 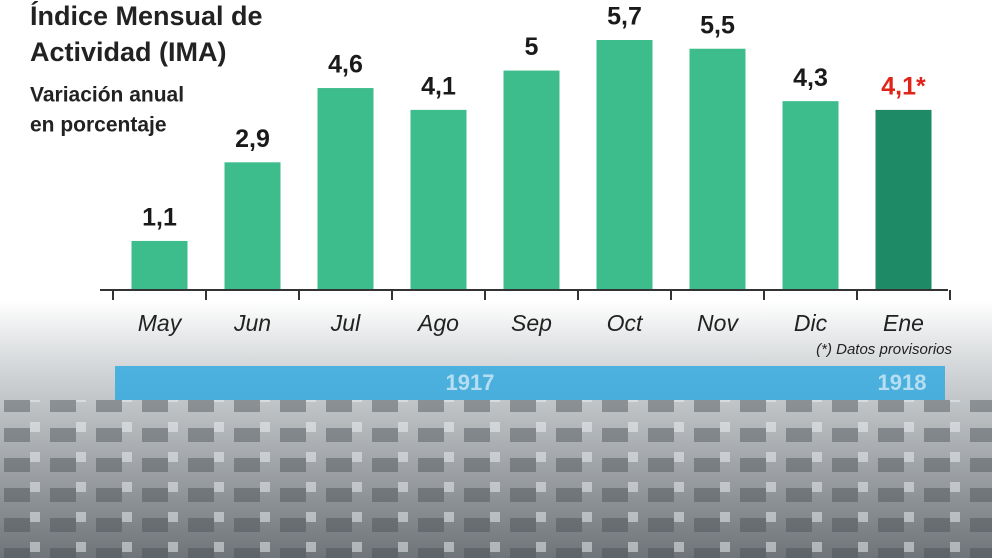 What do you see at coordinates (128, 52) in the screenshot?
I see `chart-title: Actividad (IMA)` at bounding box center [128, 52].